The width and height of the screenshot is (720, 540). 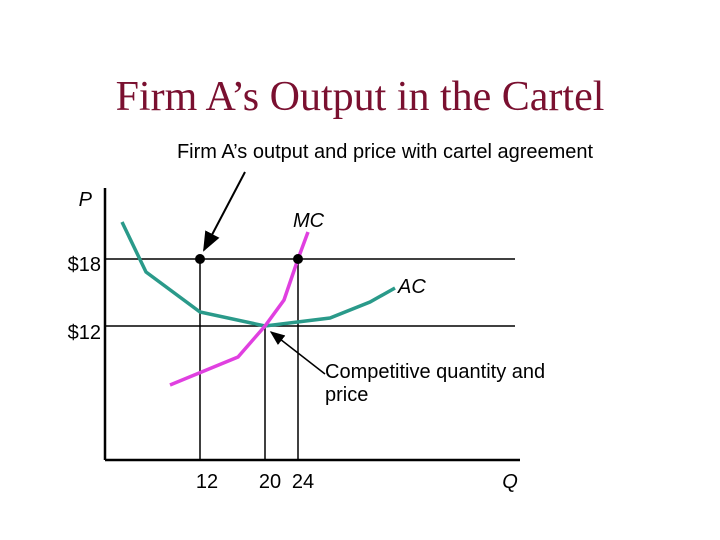 What do you see at coordinates (510, 482) in the screenshot?
I see `x-label: Q` at bounding box center [510, 482].